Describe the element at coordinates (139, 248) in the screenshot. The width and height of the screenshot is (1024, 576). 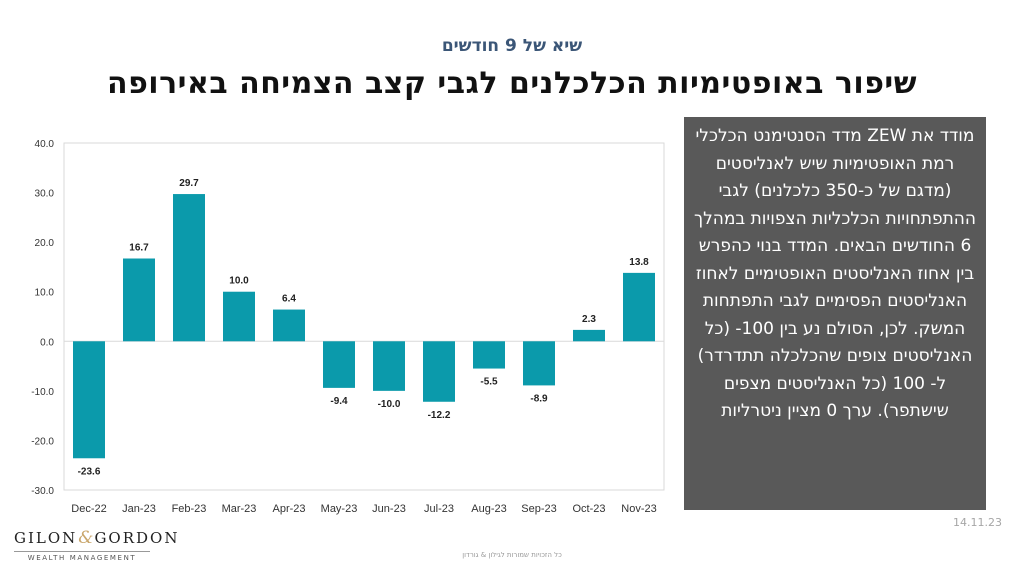
I see `data-label: 16.7` at that location.